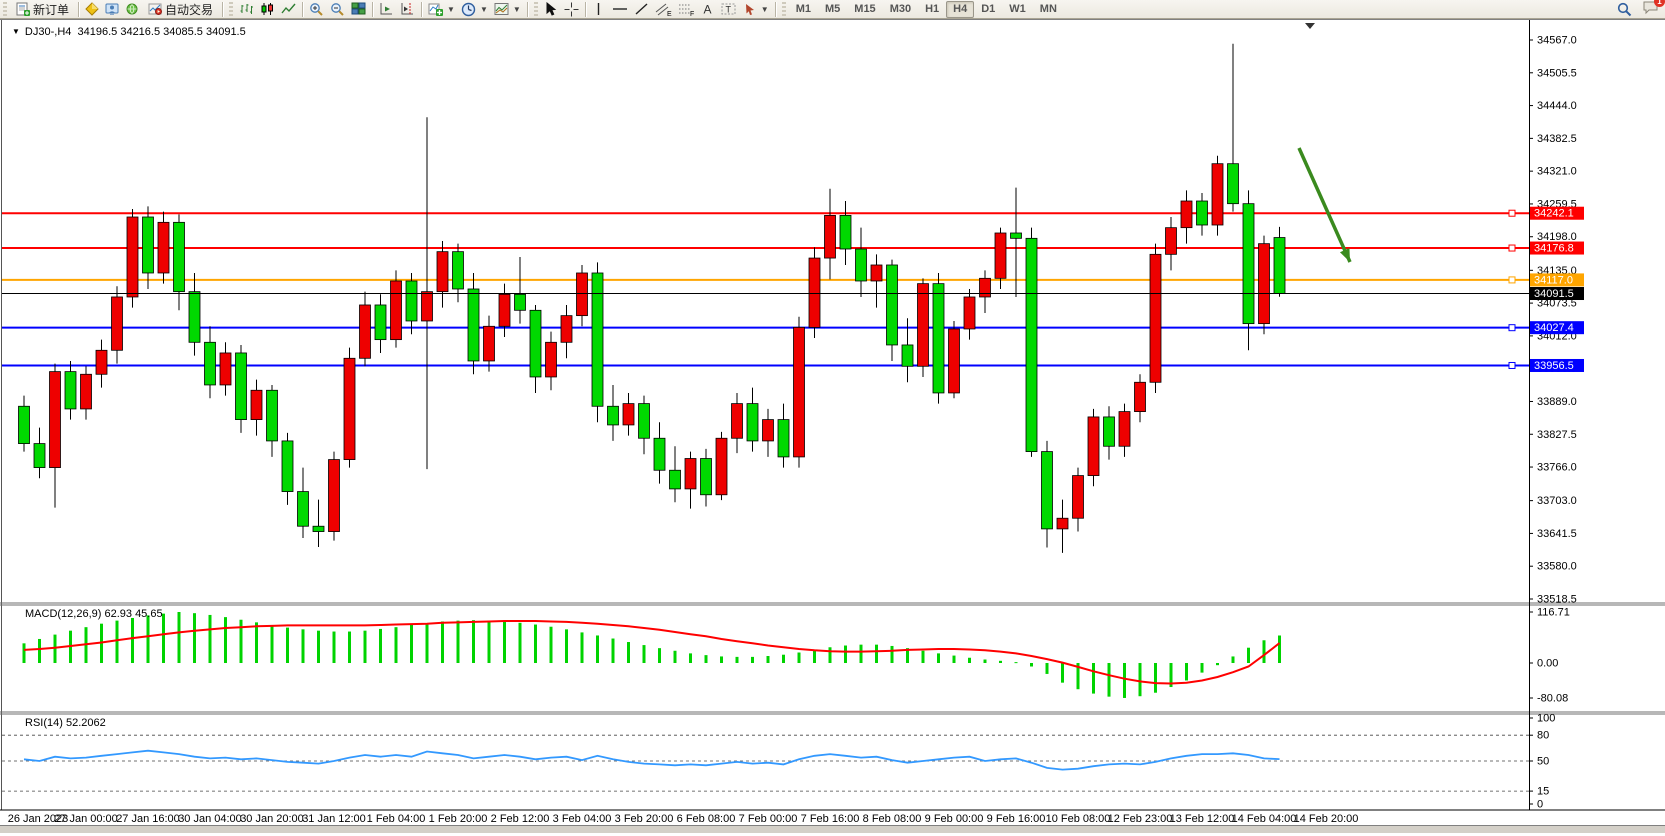  I want to click on cursor-icon, so click(551, 9).